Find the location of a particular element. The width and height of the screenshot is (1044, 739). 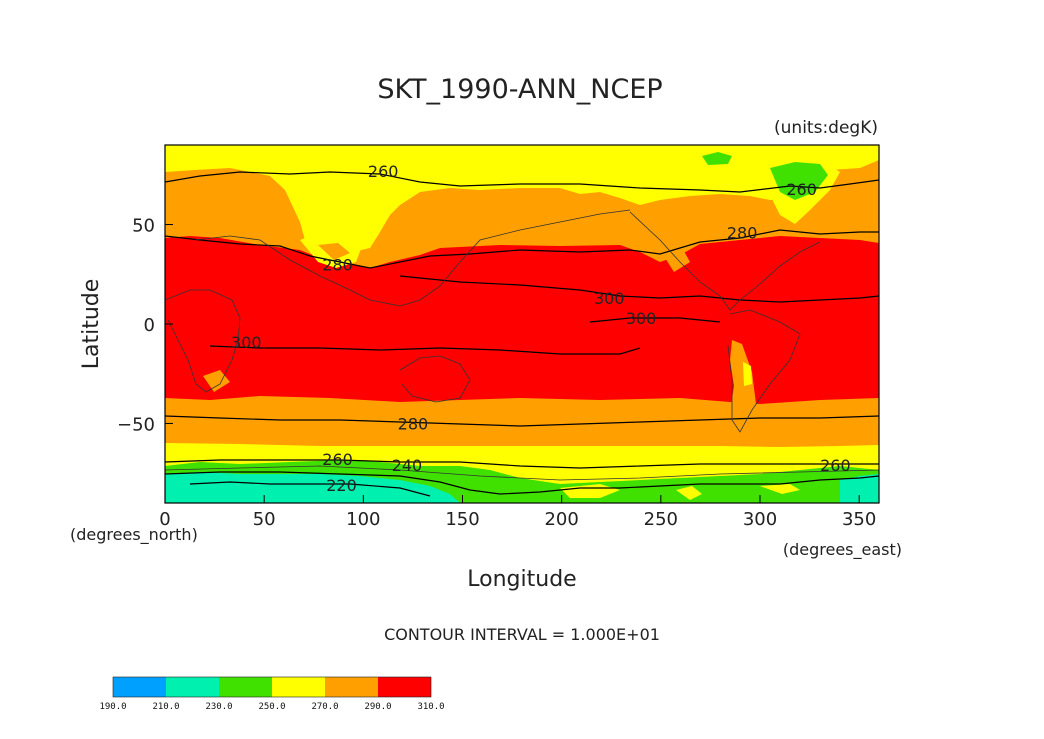

colorbar-frame is located at coordinates (272, 687).